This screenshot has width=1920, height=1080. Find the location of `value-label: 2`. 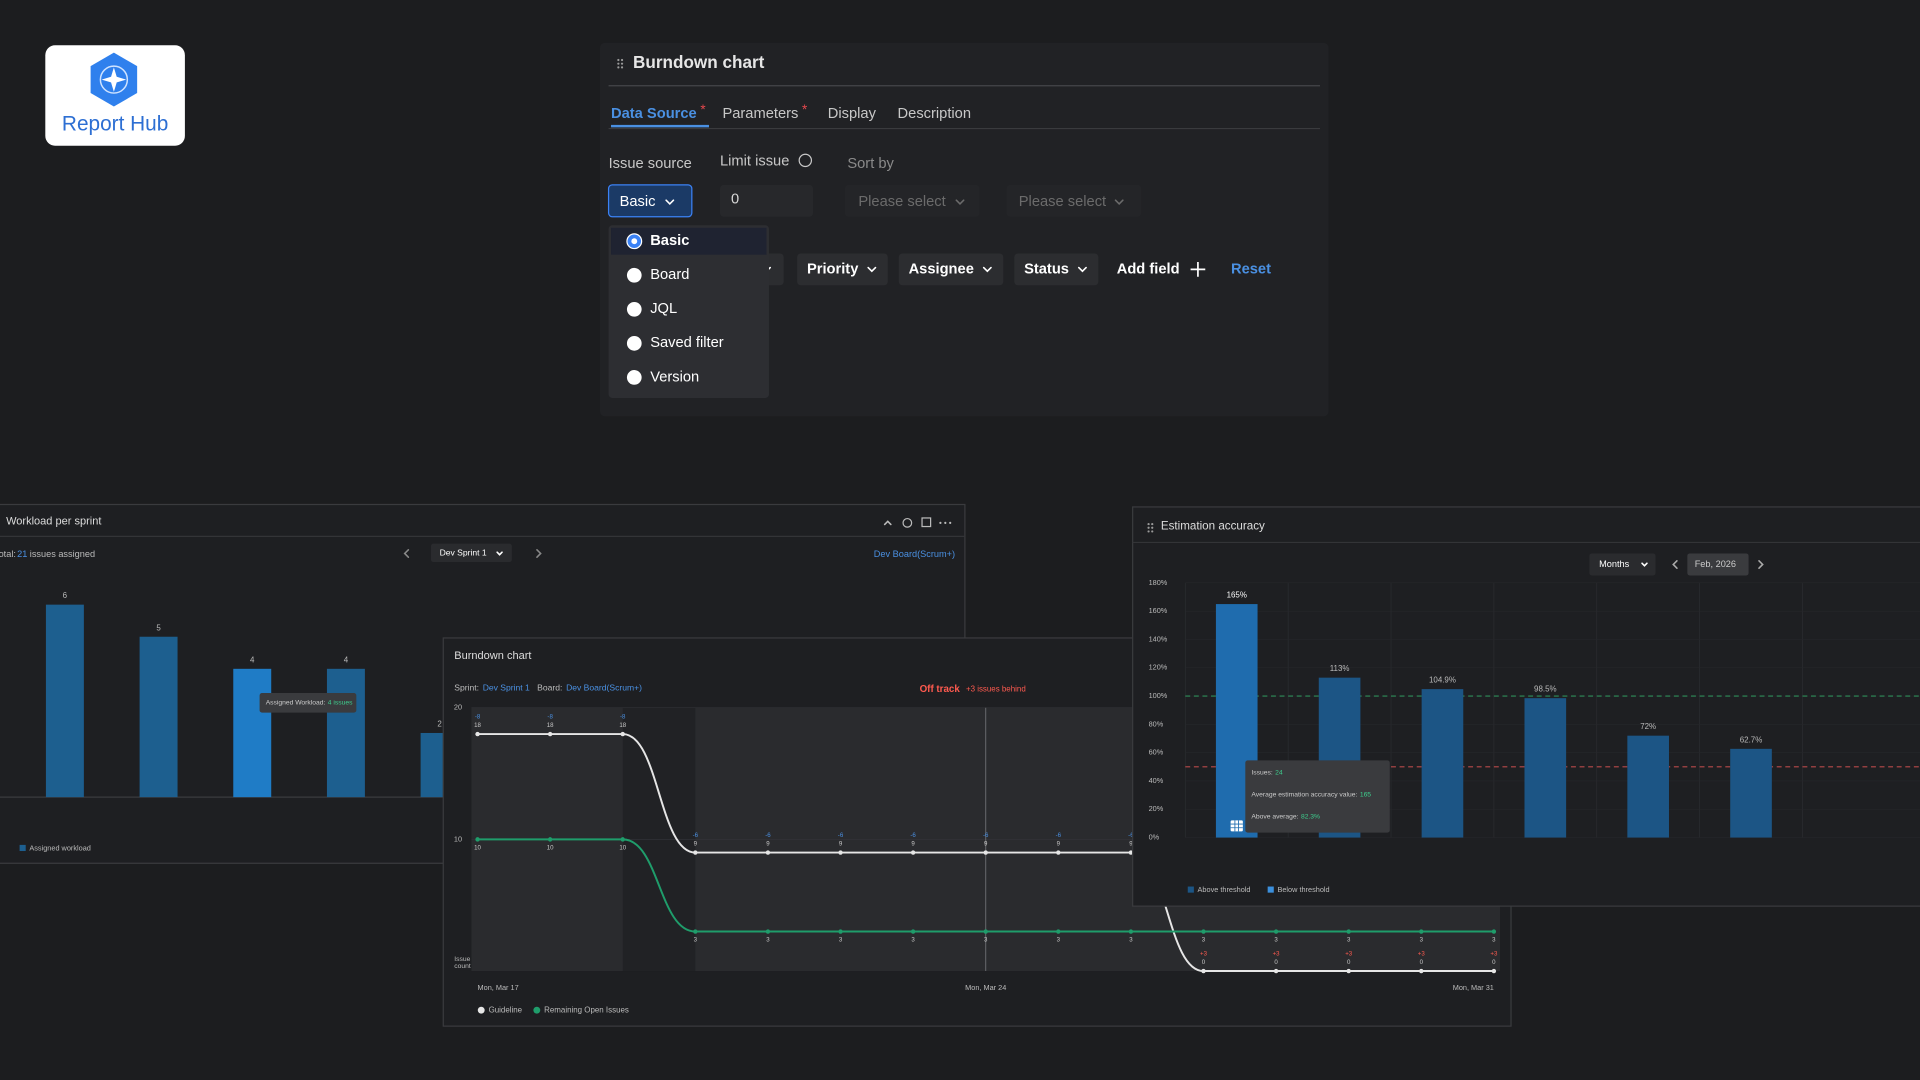

value-label: 2 is located at coordinates (439, 724).